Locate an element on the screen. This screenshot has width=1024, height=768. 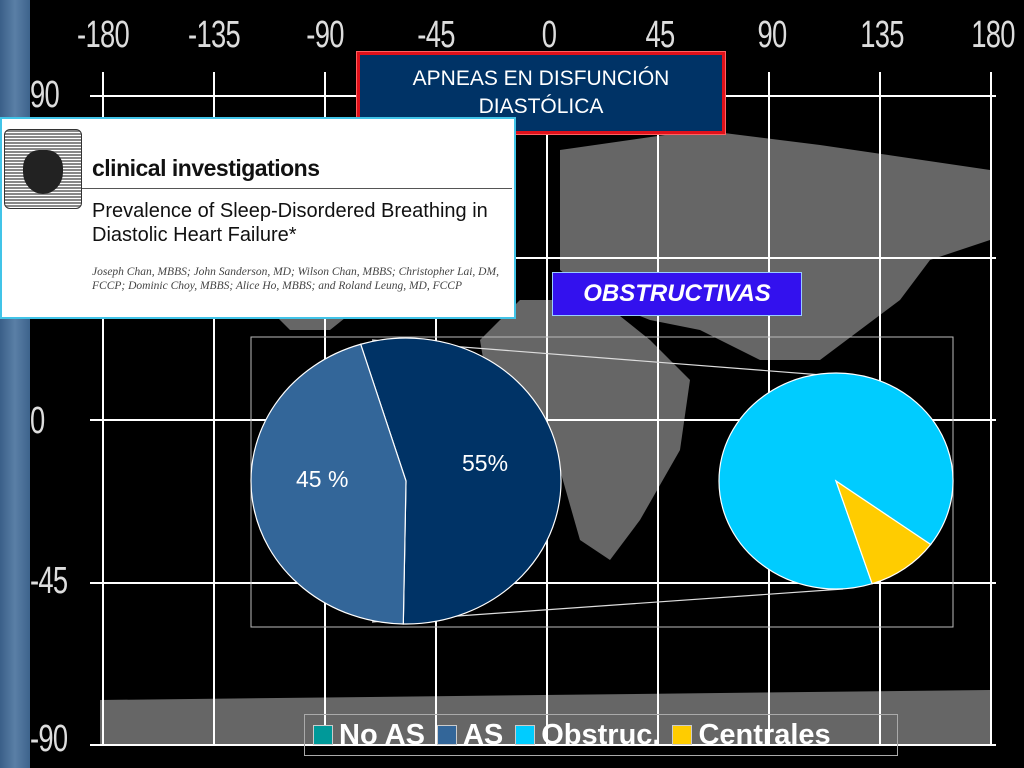
lon-label: 90 is located at coordinates (772, 35).